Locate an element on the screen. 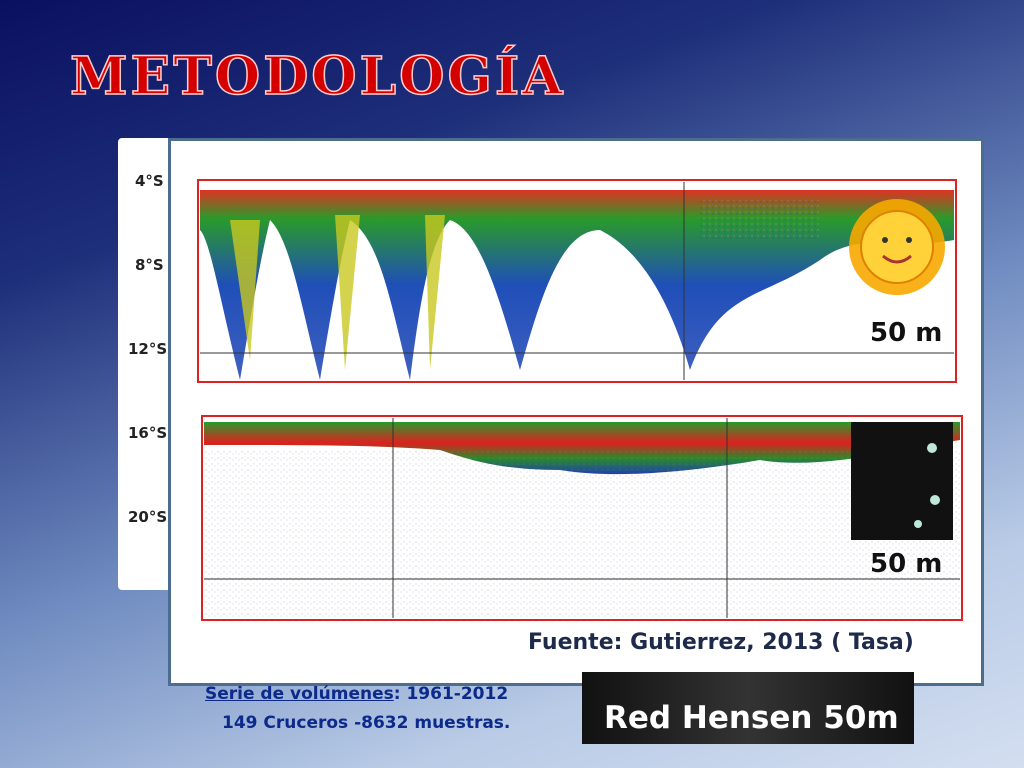 The height and width of the screenshot is (768, 1024). series-years: : 1961-2012 is located at coordinates (451, 694).